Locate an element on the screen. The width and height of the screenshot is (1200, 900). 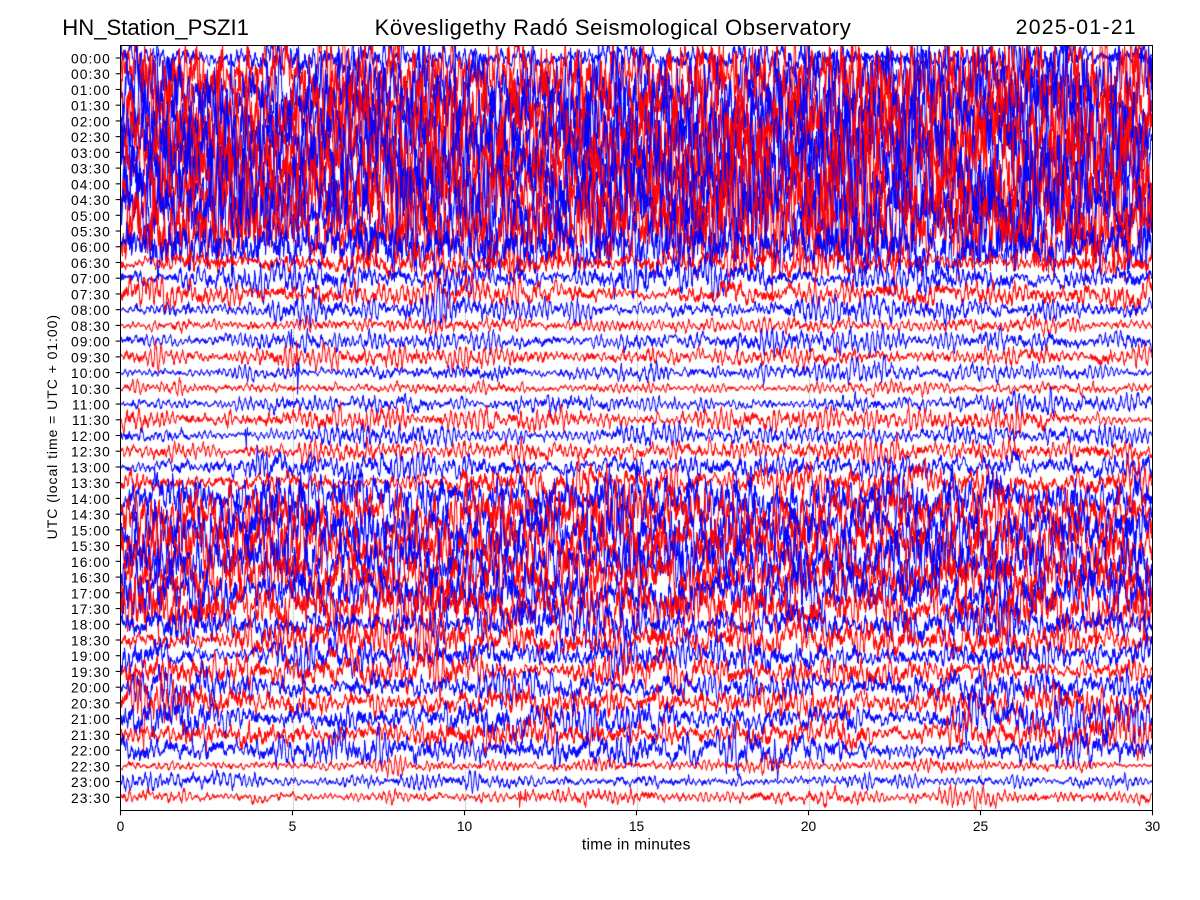
svg-text: 13:00 is located at coordinates (91, 467).